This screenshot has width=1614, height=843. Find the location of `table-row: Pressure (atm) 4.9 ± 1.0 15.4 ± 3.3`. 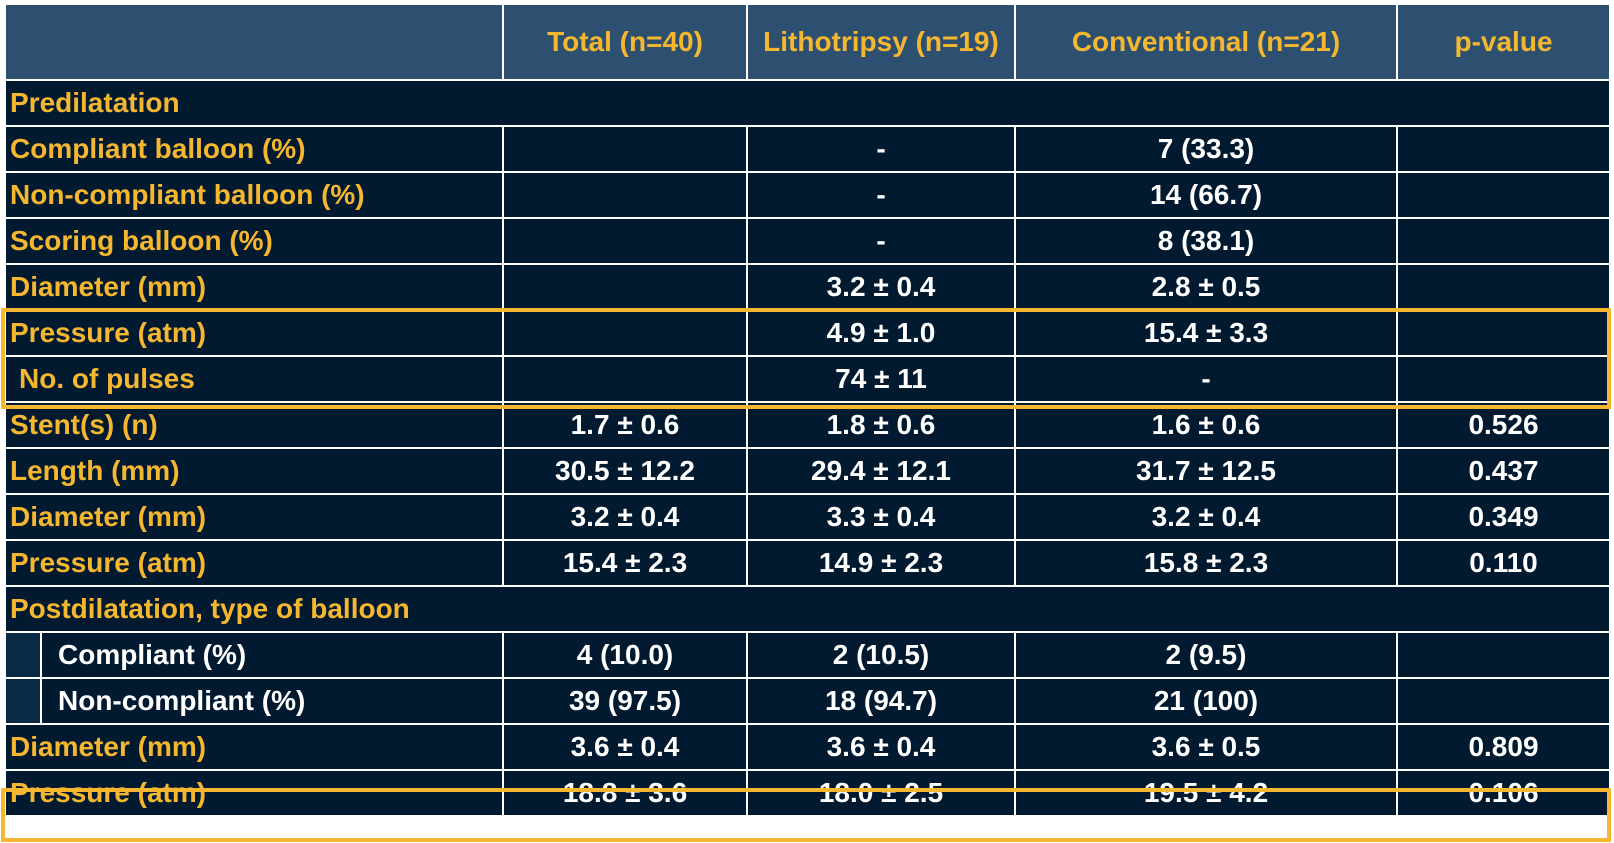

table-row: Pressure (atm) 4.9 ± 1.0 15.4 ± 3.3 is located at coordinates (807, 333).